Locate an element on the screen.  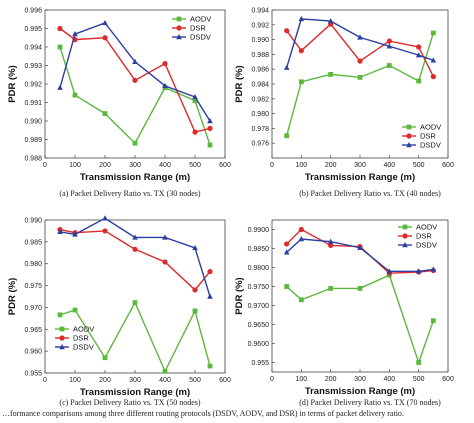
y-tick-label: 0.986 is located at coordinates (260, 70).